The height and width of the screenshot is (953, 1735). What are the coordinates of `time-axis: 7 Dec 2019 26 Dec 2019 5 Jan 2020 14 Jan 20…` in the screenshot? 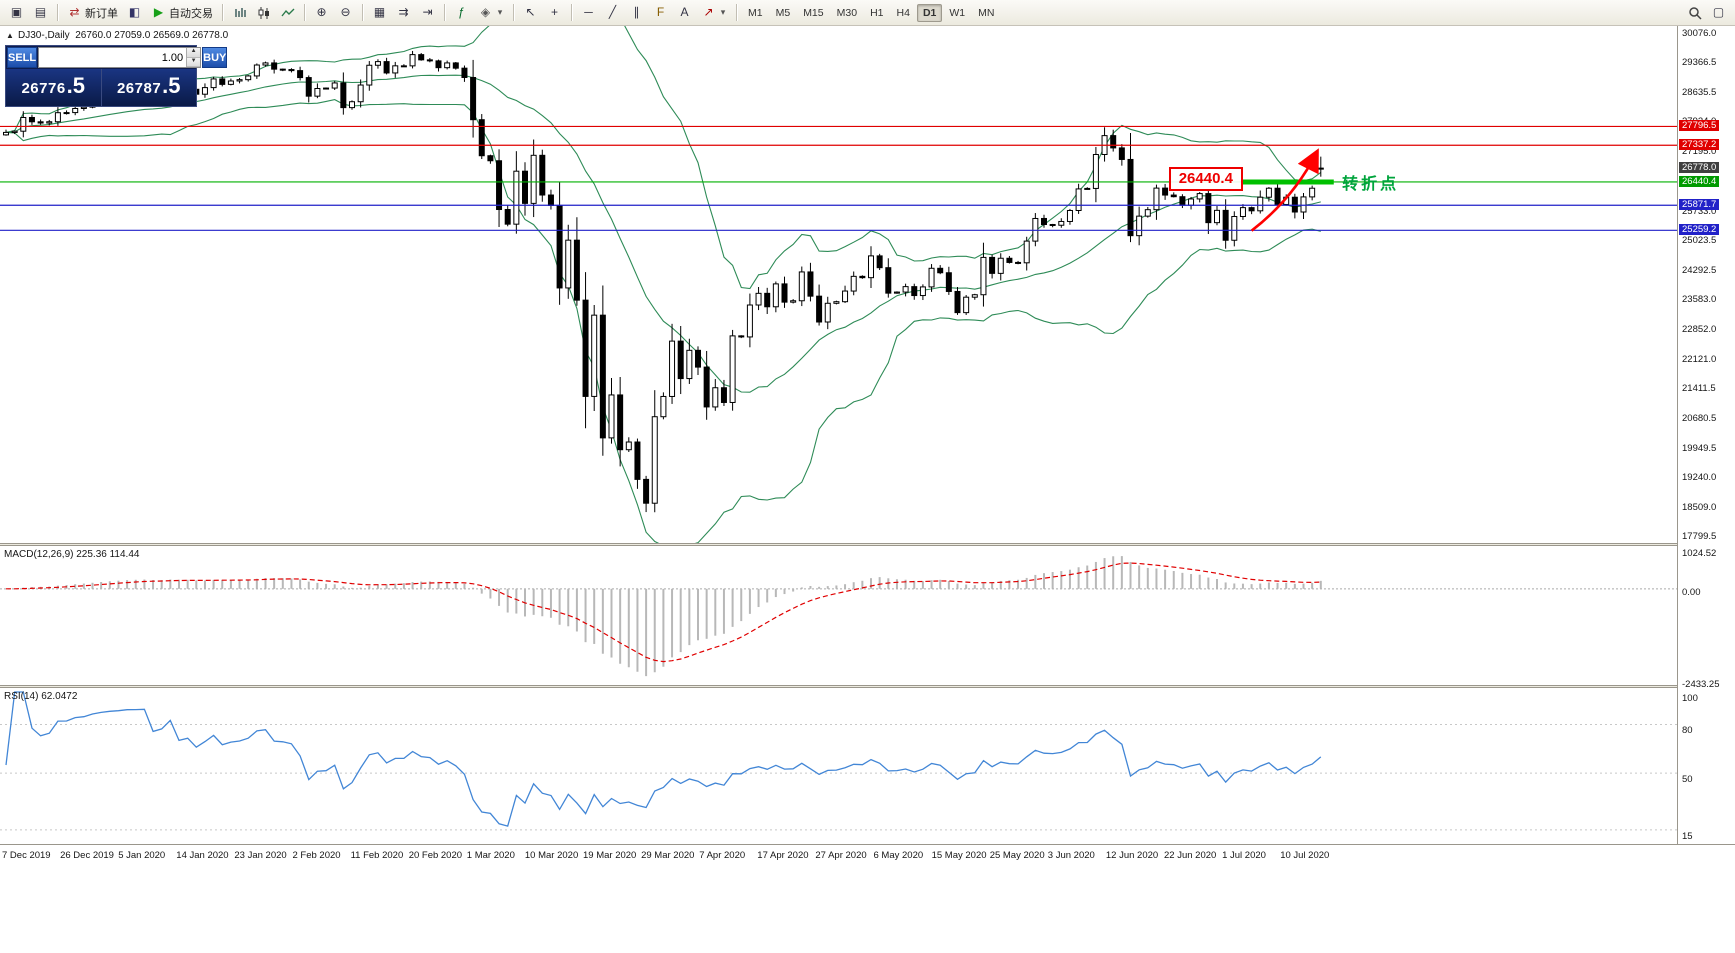 It's located at (867, 856).